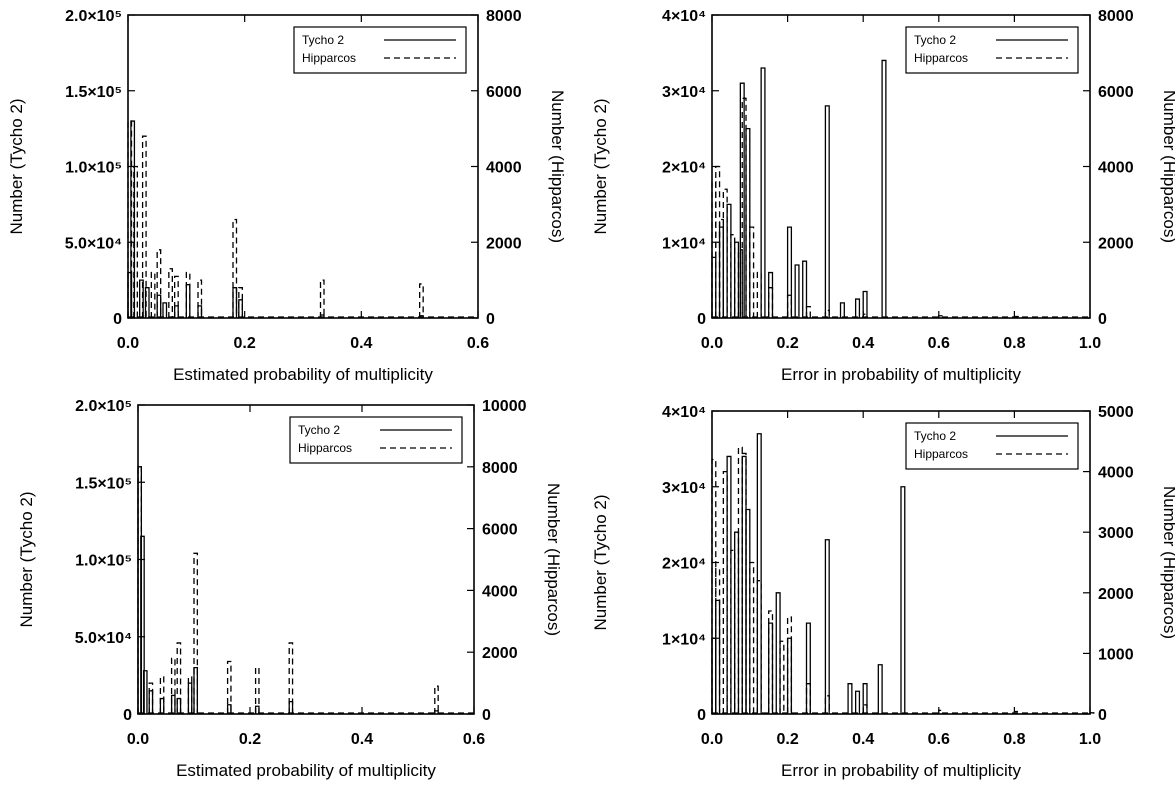 The height and width of the screenshot is (793, 1175). What do you see at coordinates (941, 58) in the screenshot?
I see `chart-2-legend-label: Hipparcos` at bounding box center [941, 58].